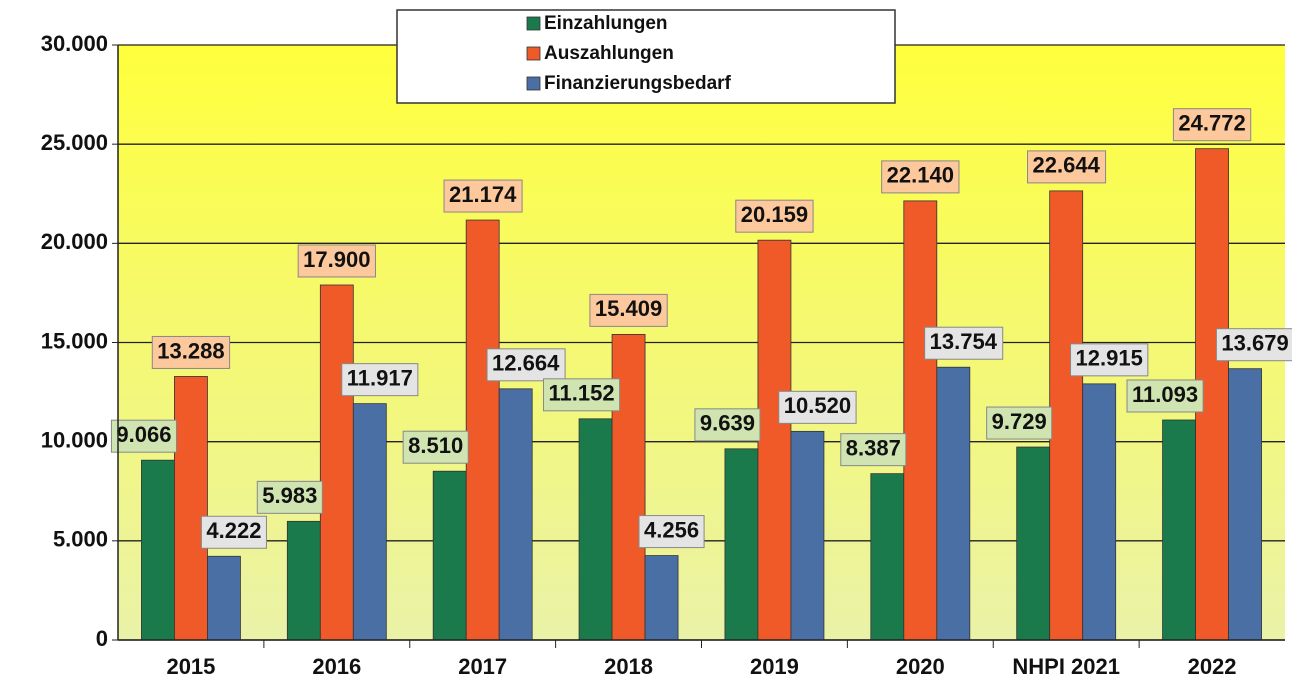 Image resolution: width=1292 pixels, height=681 pixels. What do you see at coordinates (609, 53) in the screenshot?
I see `legend-label: Auszahlungen` at bounding box center [609, 53].